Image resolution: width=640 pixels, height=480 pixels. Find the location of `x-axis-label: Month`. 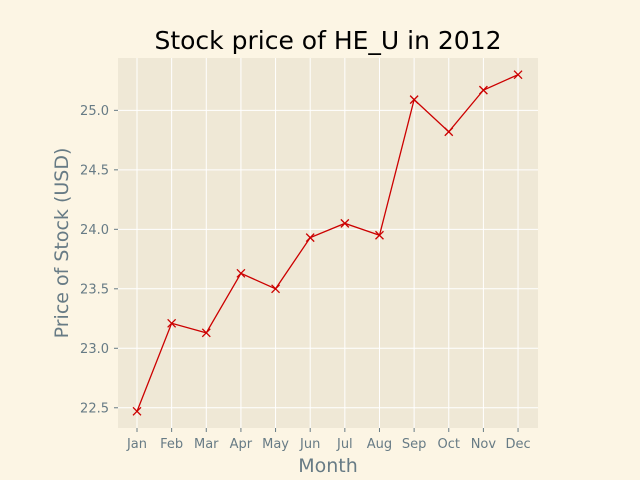

x-axis-label: Month is located at coordinates (328, 466).